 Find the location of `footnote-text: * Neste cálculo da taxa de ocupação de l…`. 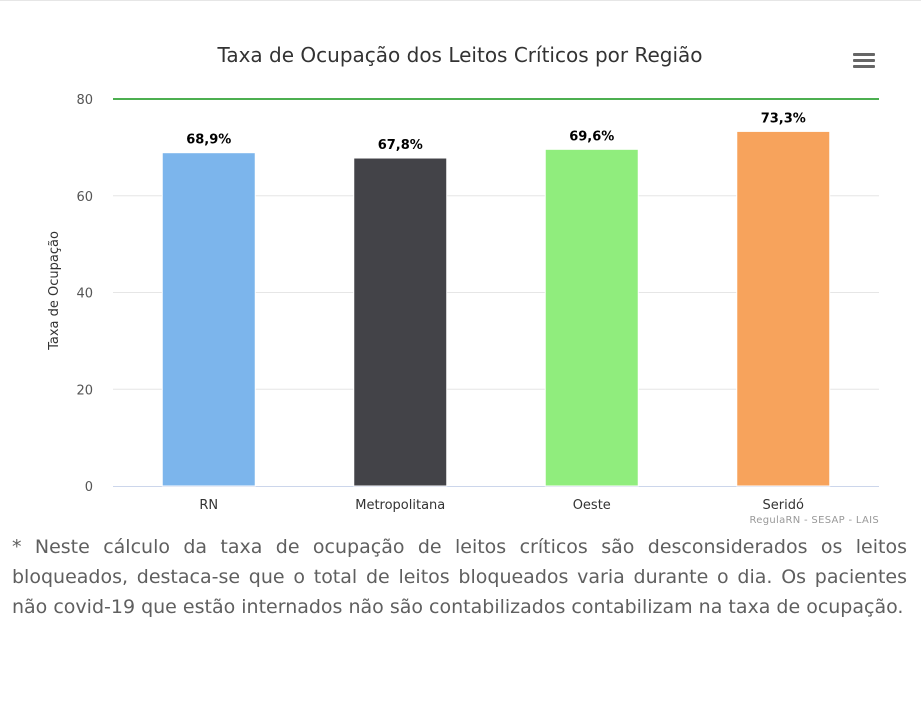

footnote-text: * Neste cálculo da taxa de ocupação de l… is located at coordinates (459, 577).